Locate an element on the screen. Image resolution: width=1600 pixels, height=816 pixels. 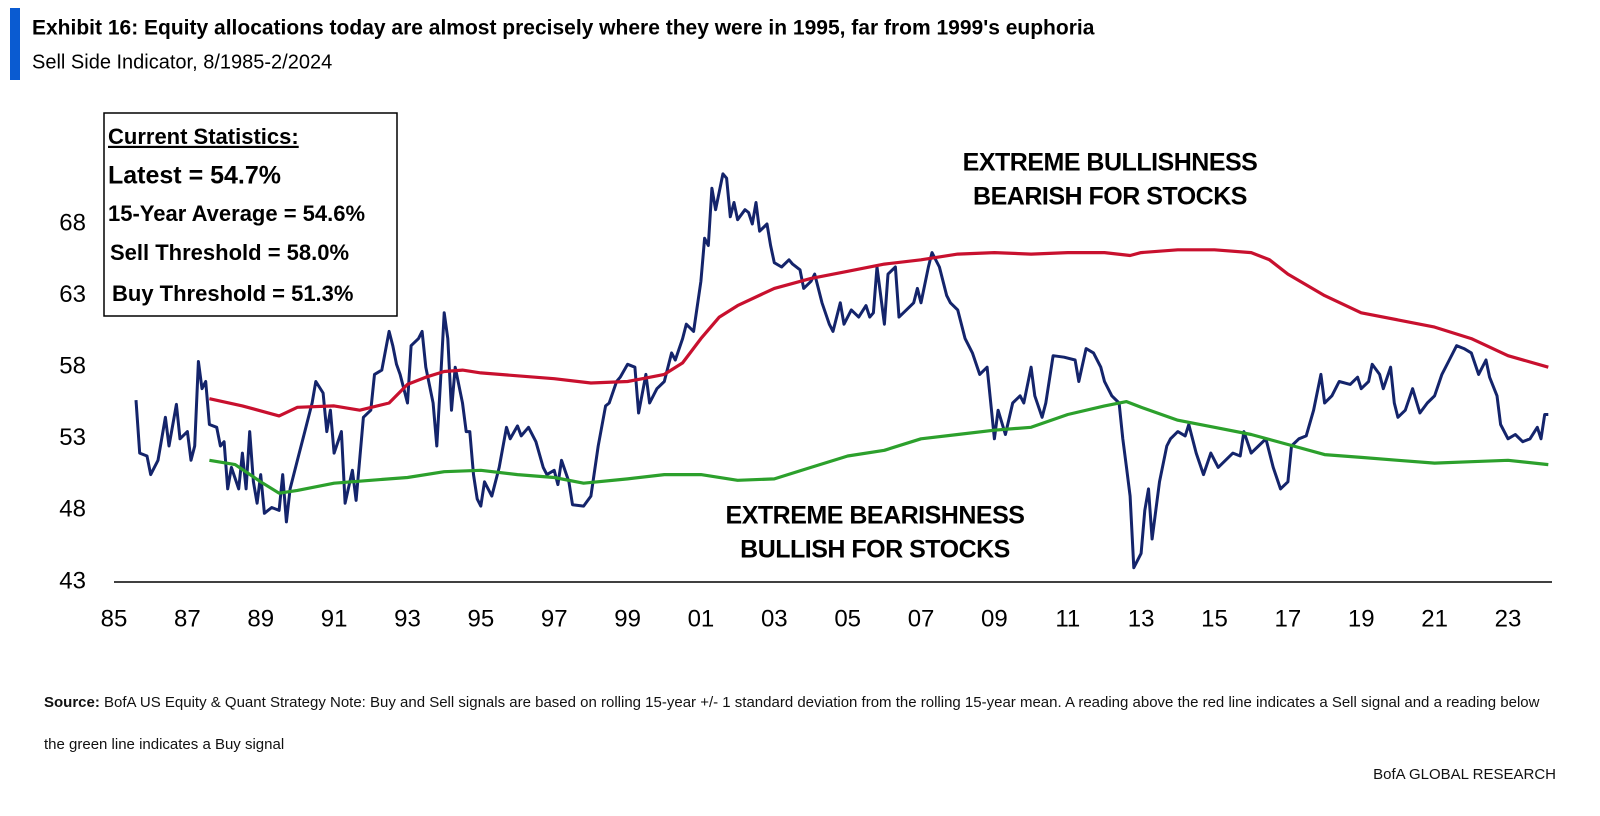
x-tick-label: 19 is located at coordinates (1361, 618).